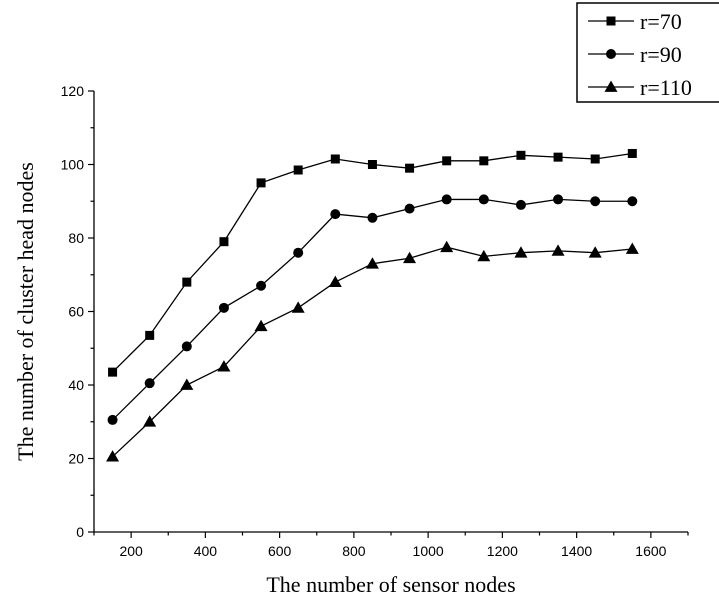 This screenshot has width=719, height=604. Describe the element at coordinates (131, 551) in the screenshot. I see `x-tick-label: 200` at that location.